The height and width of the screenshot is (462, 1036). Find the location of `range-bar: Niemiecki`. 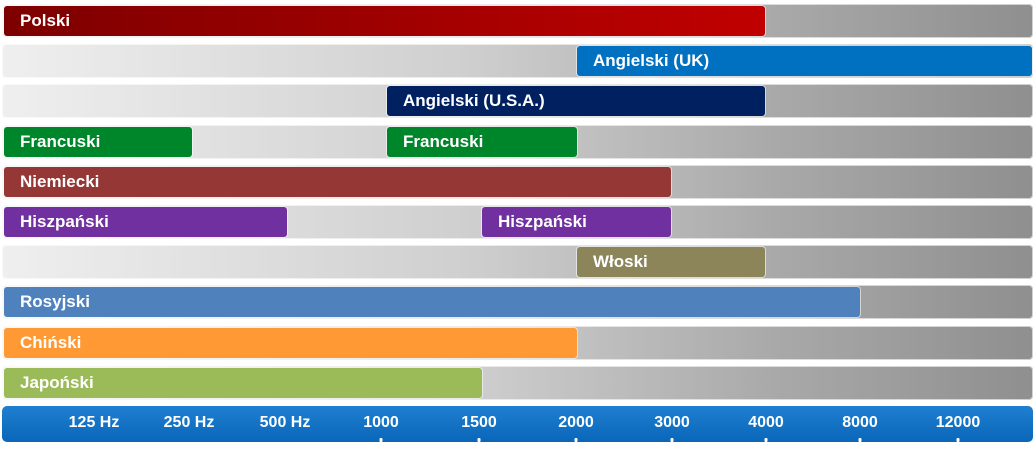

range-bar: Niemiecki is located at coordinates (337, 181).